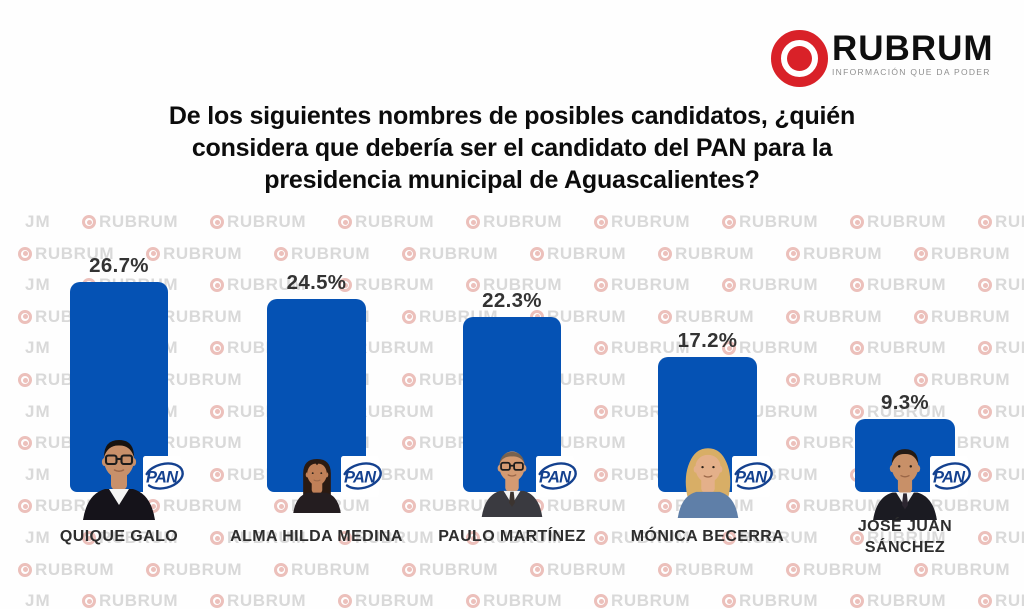 The width and height of the screenshot is (1024, 609). I want to click on bar-value-label: 17.2%, so click(707, 340).